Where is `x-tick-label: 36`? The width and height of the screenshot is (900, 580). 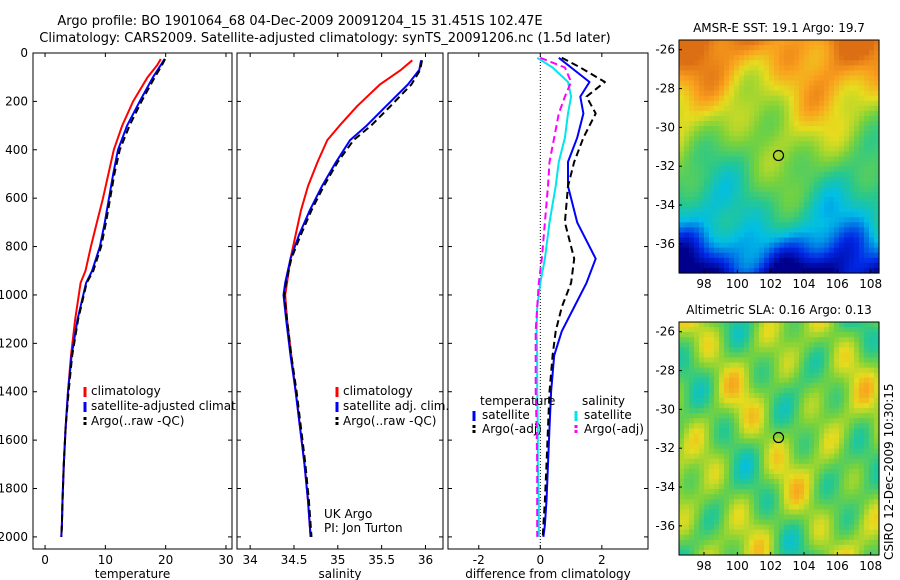 x-tick-label: 36 is located at coordinates (425, 560).